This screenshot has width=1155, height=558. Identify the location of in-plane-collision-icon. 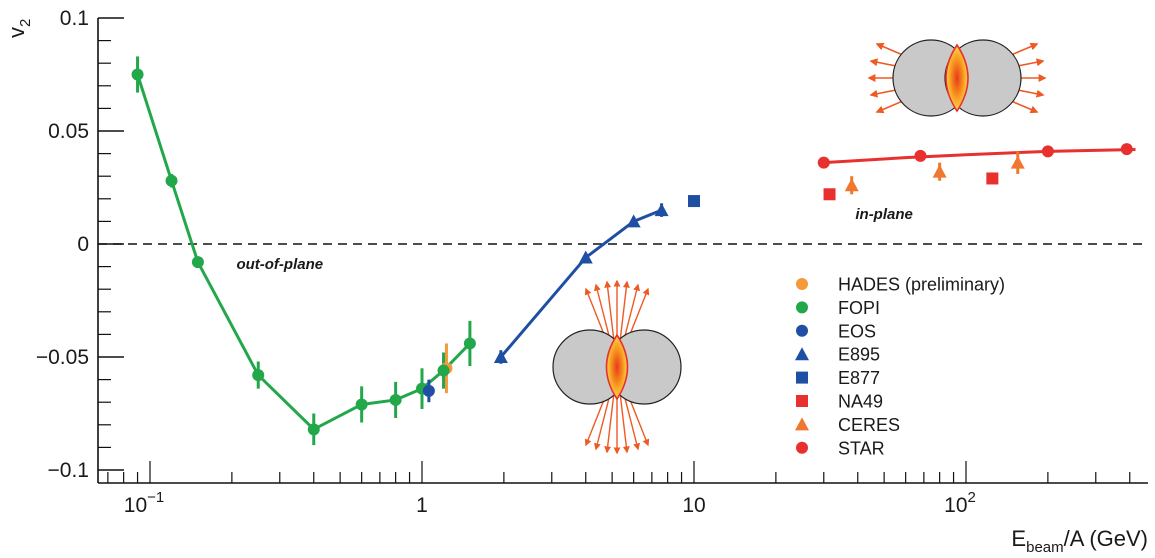
(957, 78).